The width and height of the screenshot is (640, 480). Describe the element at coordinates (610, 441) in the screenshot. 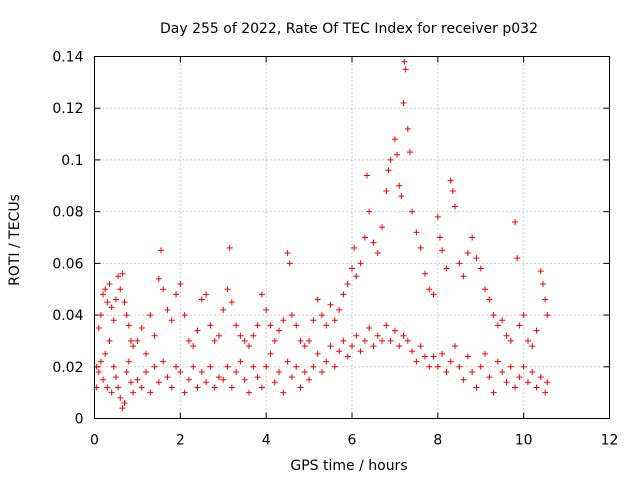

I see `x-tick-label: 12` at that location.